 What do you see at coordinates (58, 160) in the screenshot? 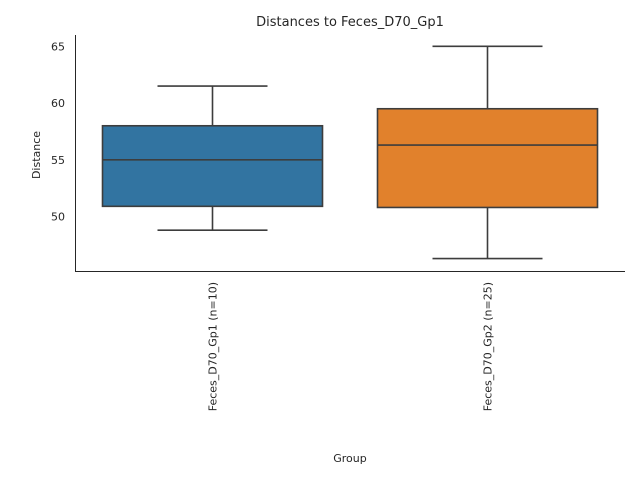
I see `y-tick-label: 55` at bounding box center [58, 160].